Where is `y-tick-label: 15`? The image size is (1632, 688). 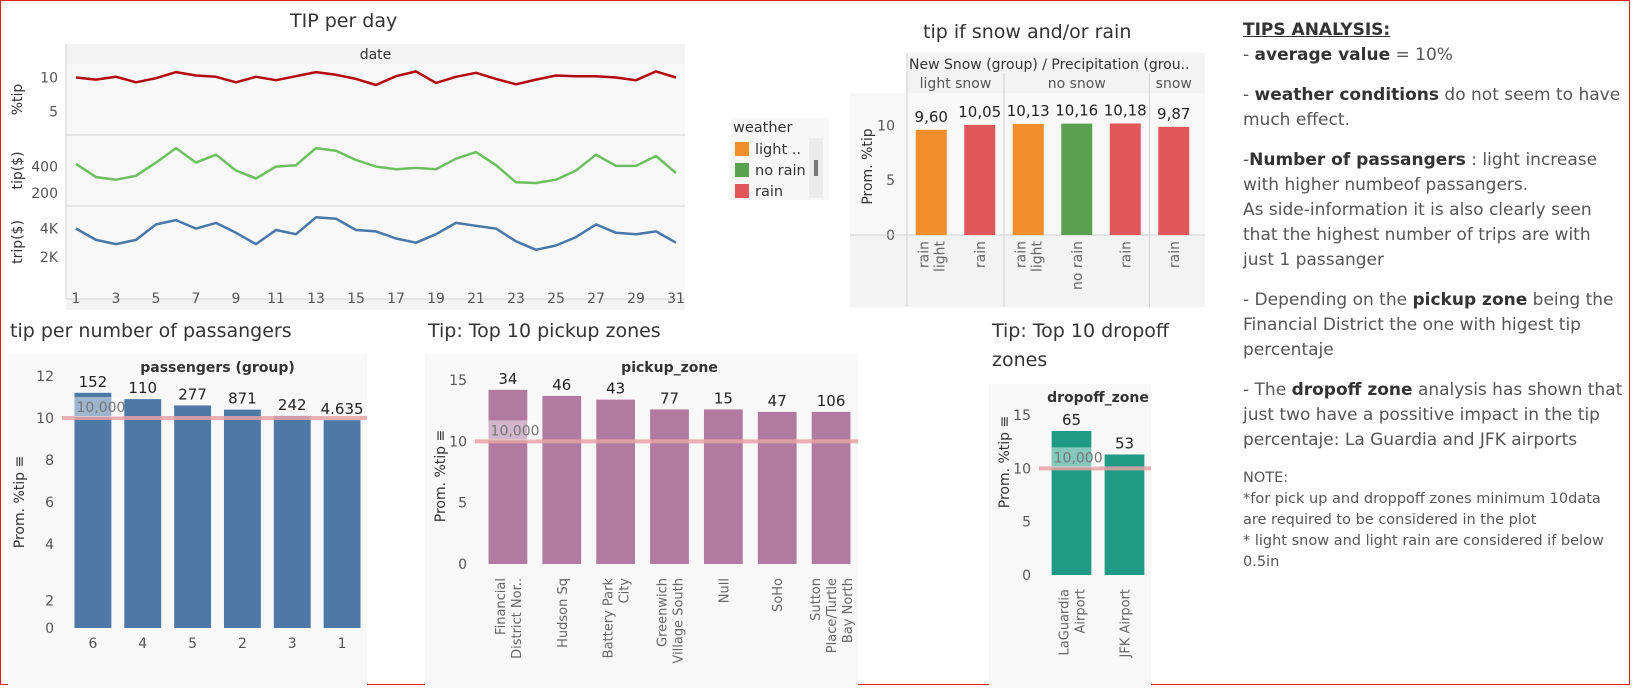
y-tick-label: 15 is located at coordinates (458, 381).